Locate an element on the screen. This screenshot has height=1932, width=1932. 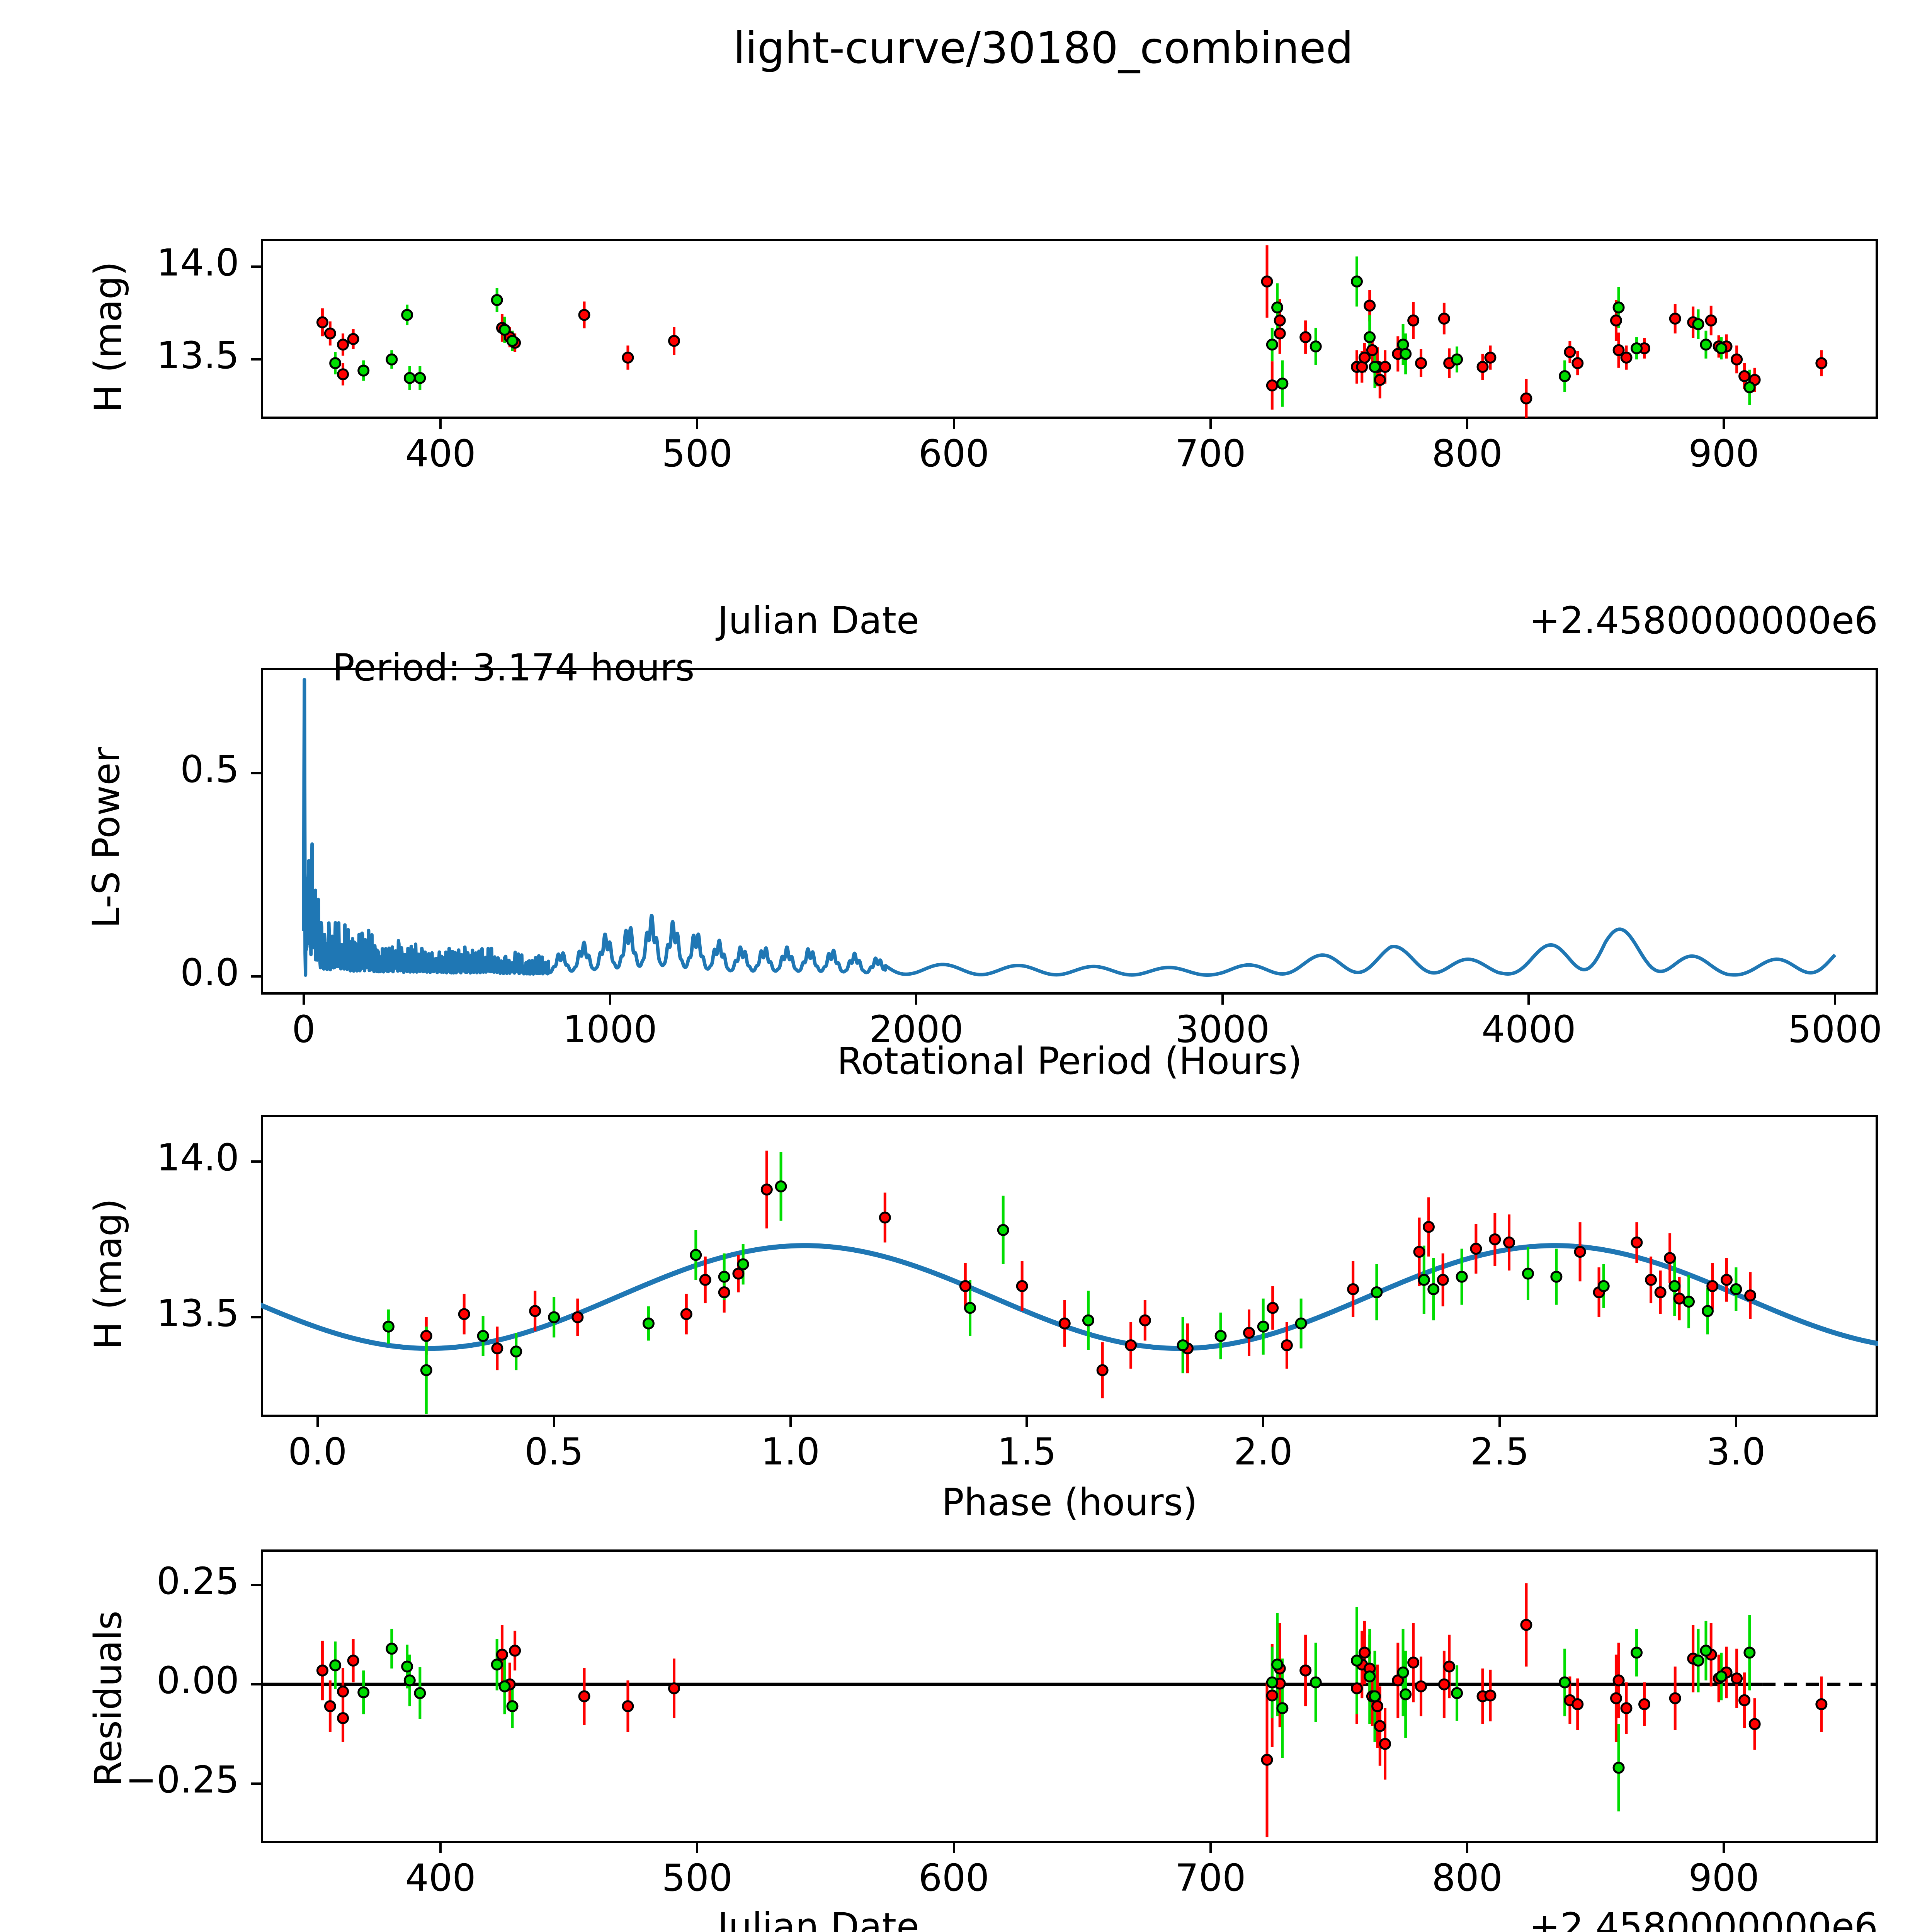
x-axis-label-periodogram: Rotational Period (Hours) is located at coordinates (1070, 1061).